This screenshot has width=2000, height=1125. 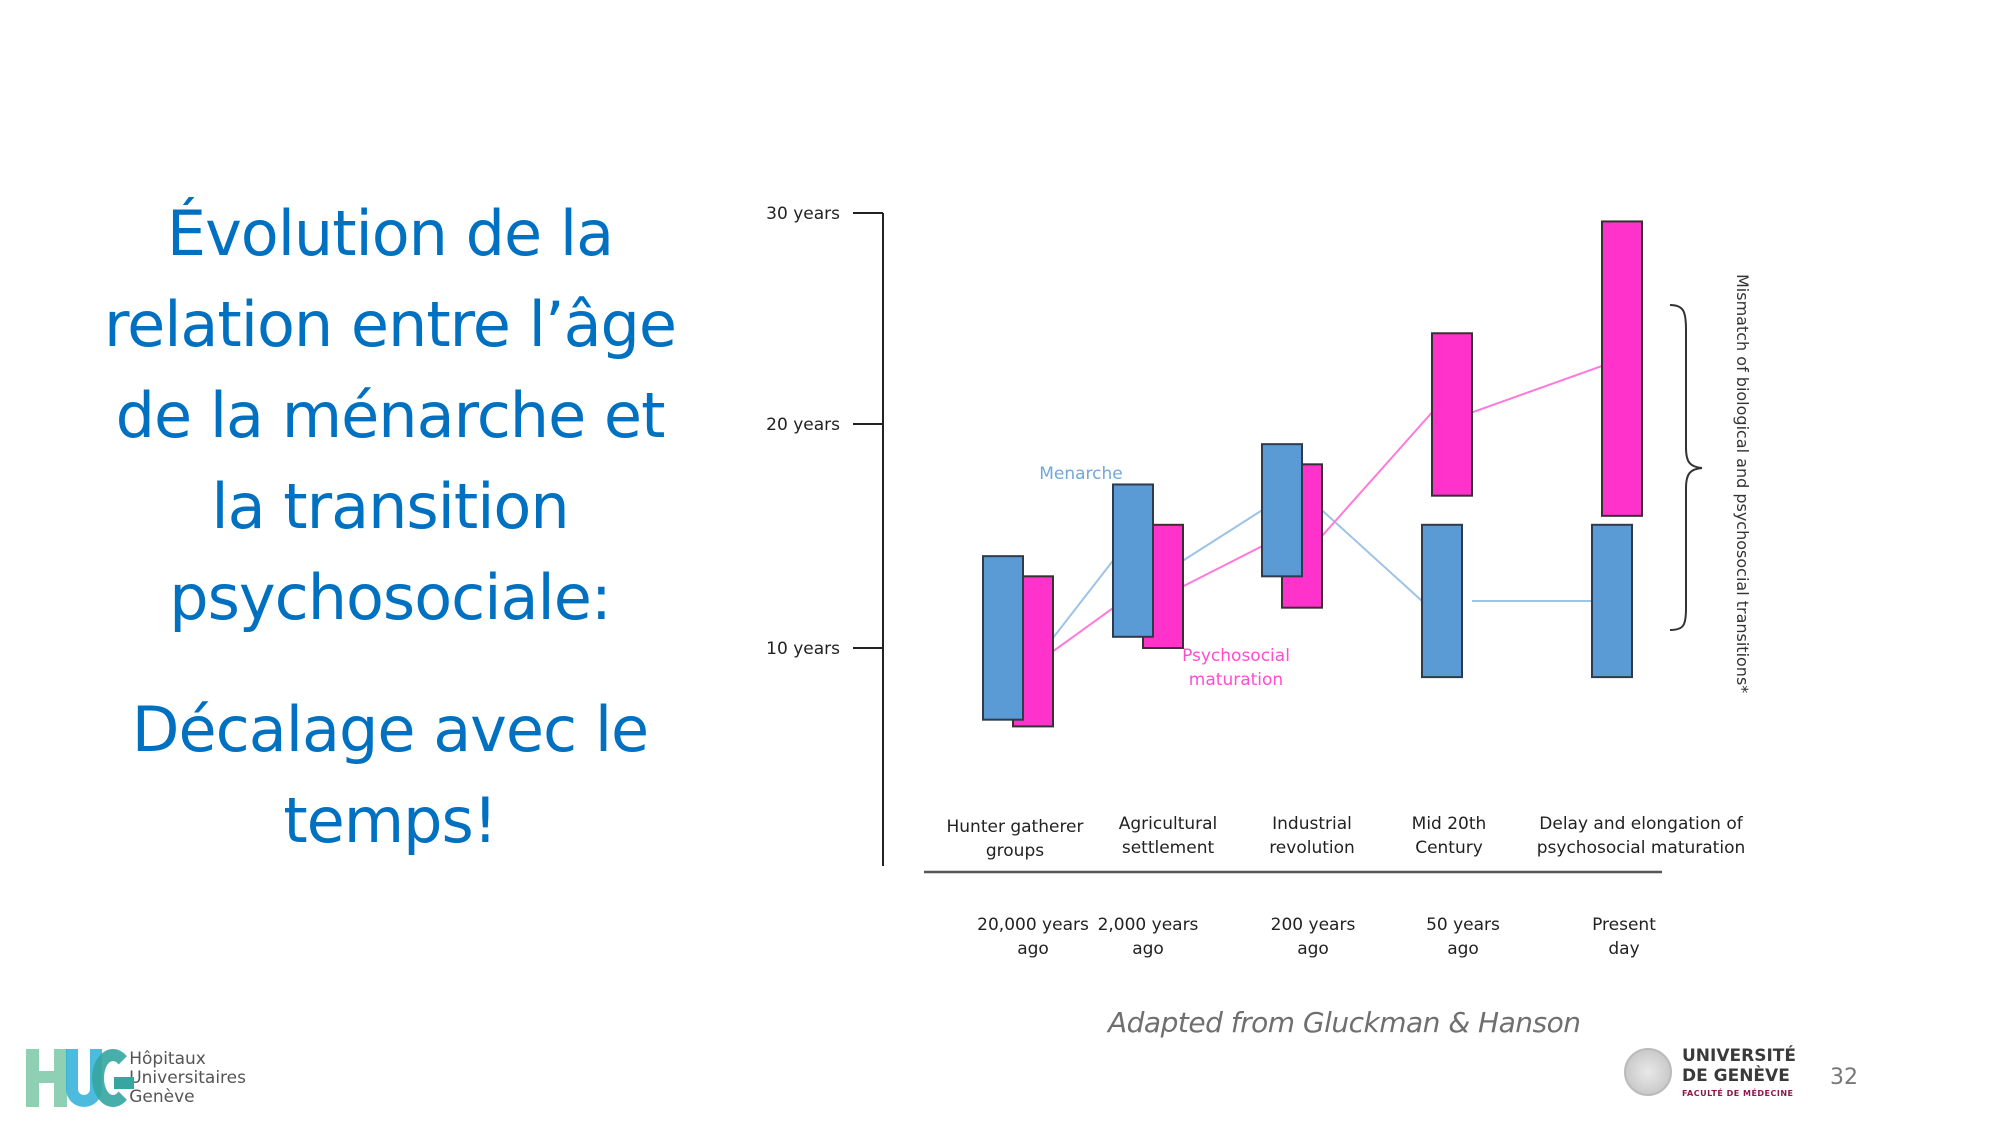 What do you see at coordinates (1738, 1093) in the screenshot?
I see `unige-faculty: FACULTÉ DE MÉDECINE` at bounding box center [1738, 1093].